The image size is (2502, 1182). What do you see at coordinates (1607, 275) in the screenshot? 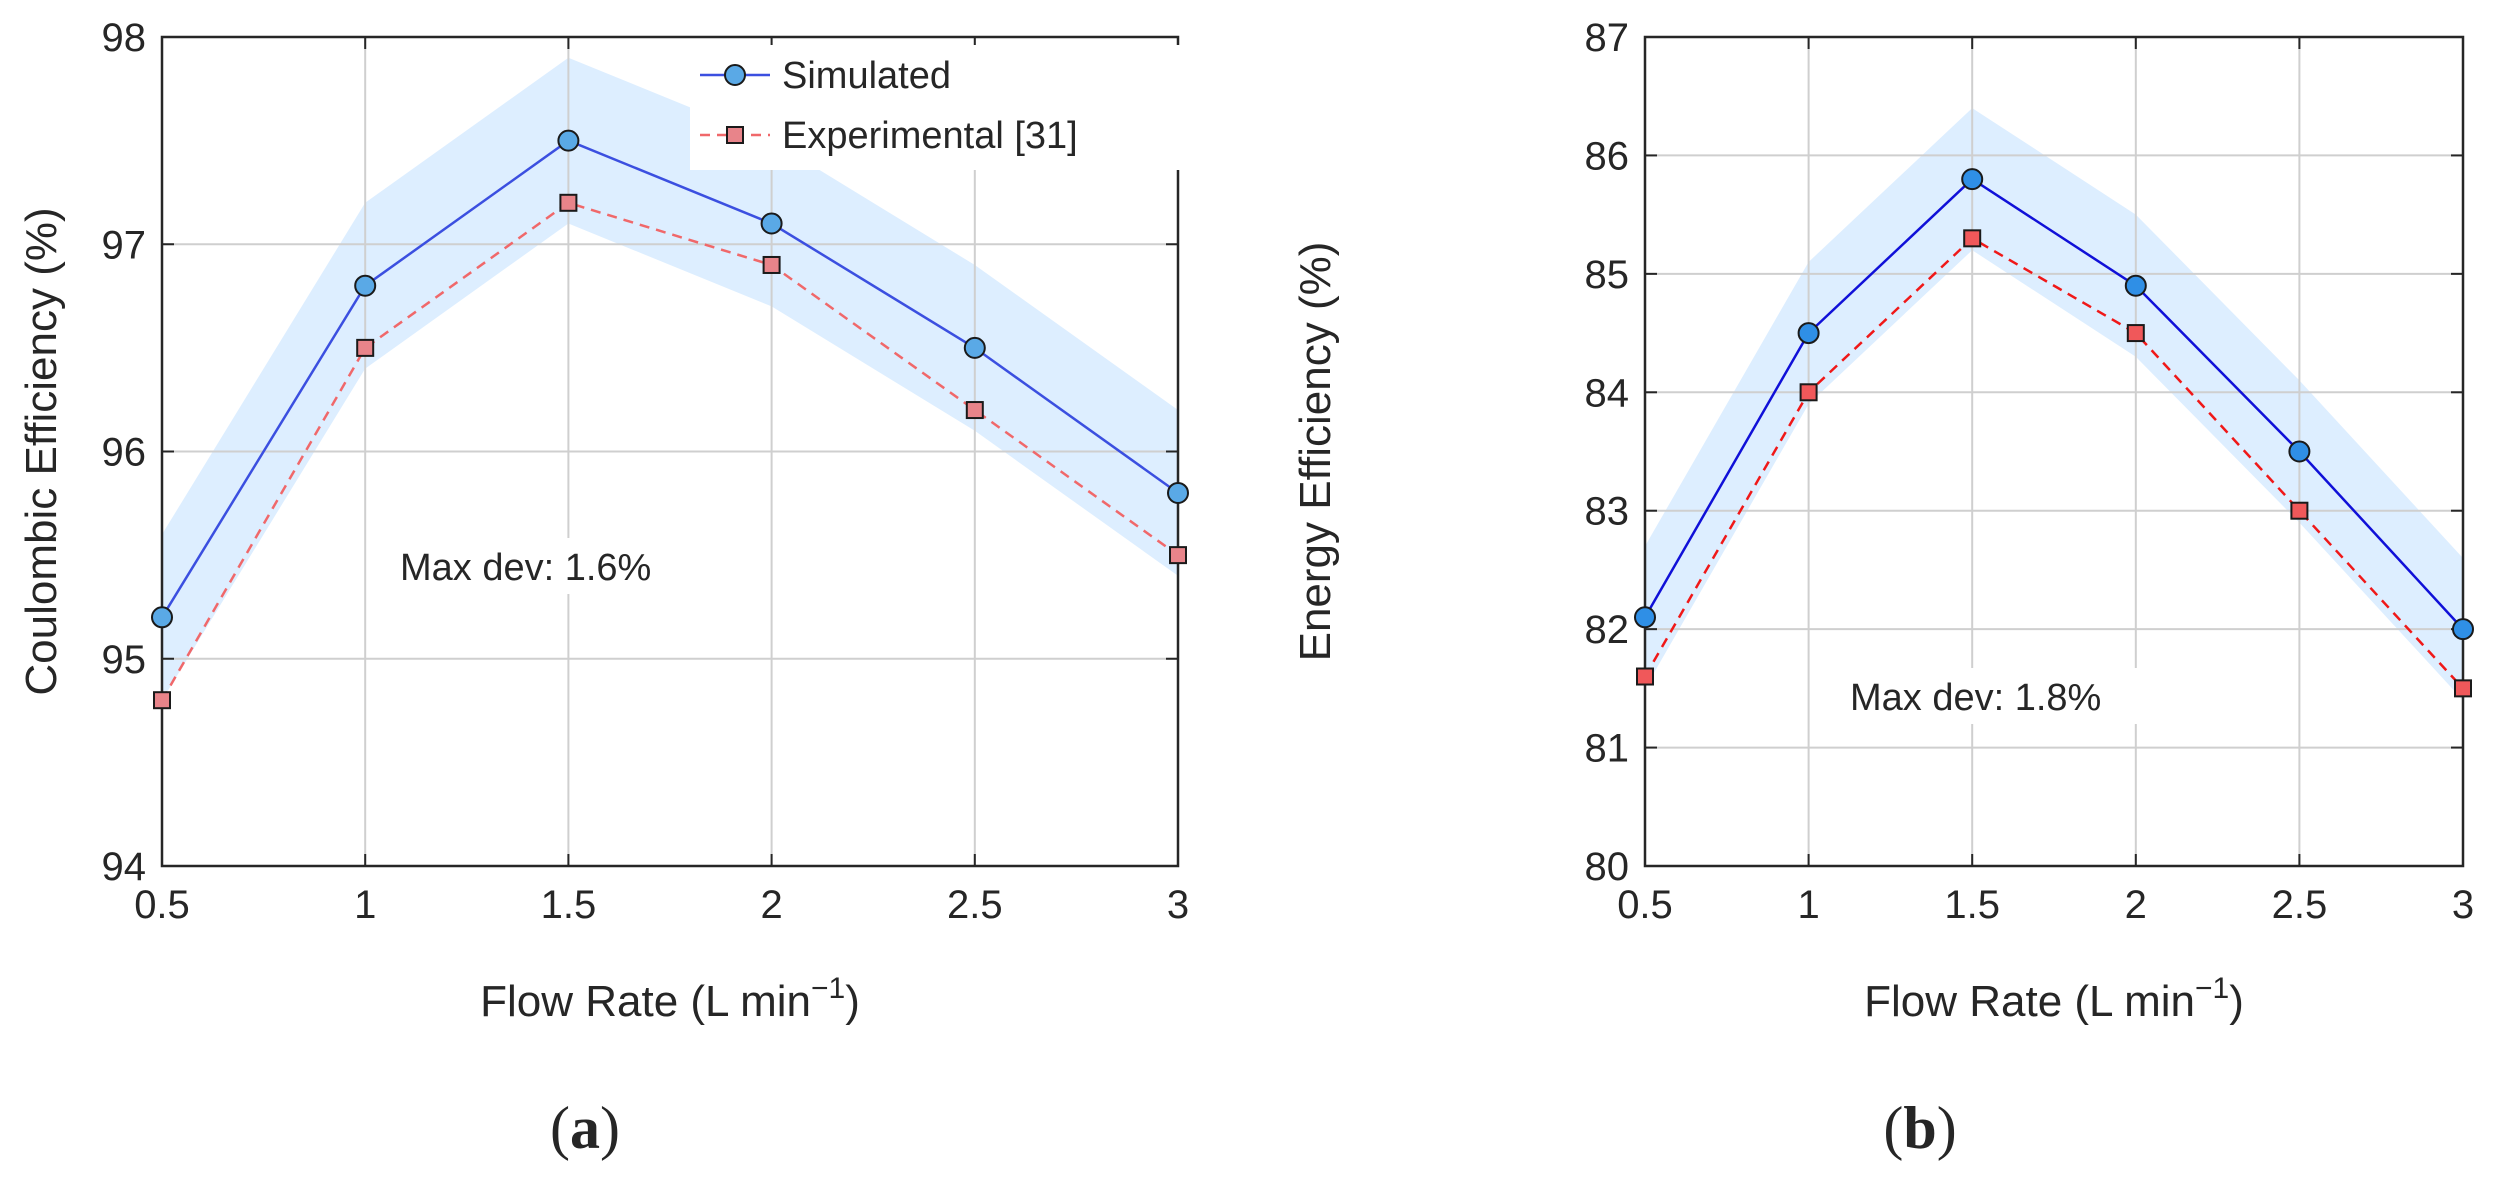
I see `y-tick-label: 85` at bounding box center [1607, 275].